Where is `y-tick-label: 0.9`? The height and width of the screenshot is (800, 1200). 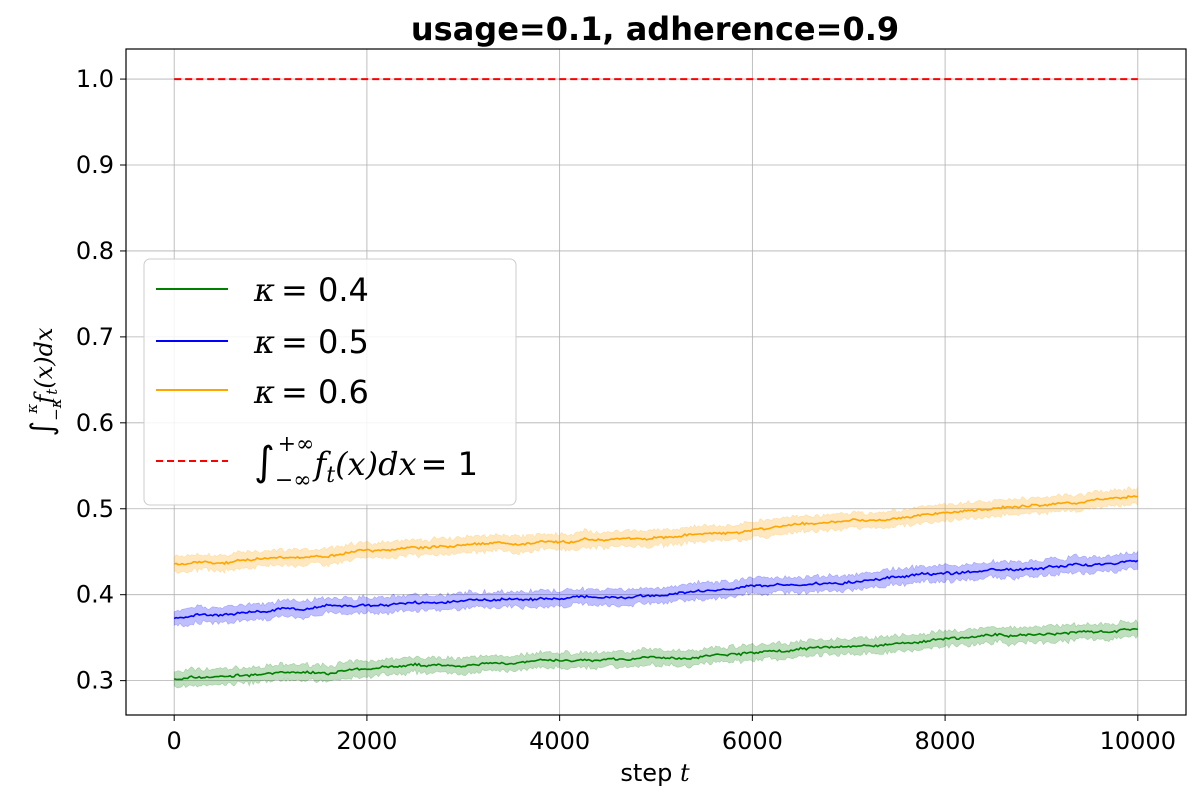
y-tick-label: 0.9 is located at coordinates (95, 165).